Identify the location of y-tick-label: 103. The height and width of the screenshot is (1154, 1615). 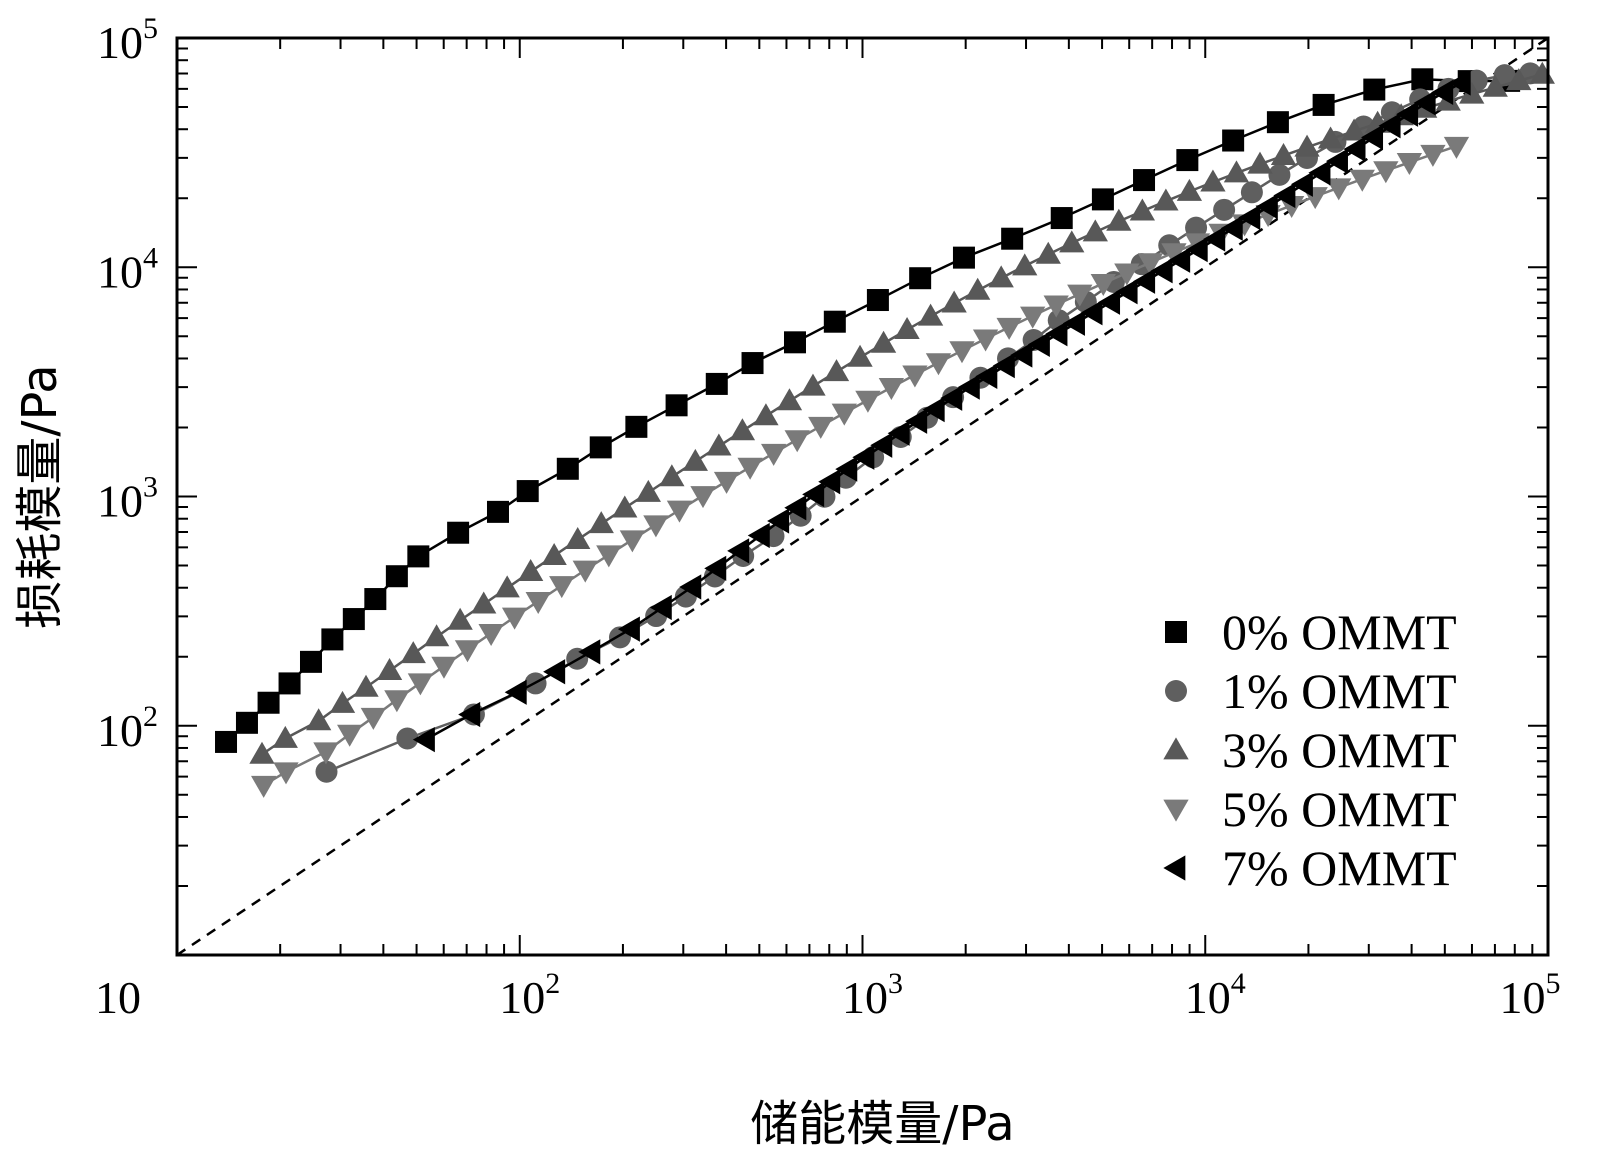
(127, 499).